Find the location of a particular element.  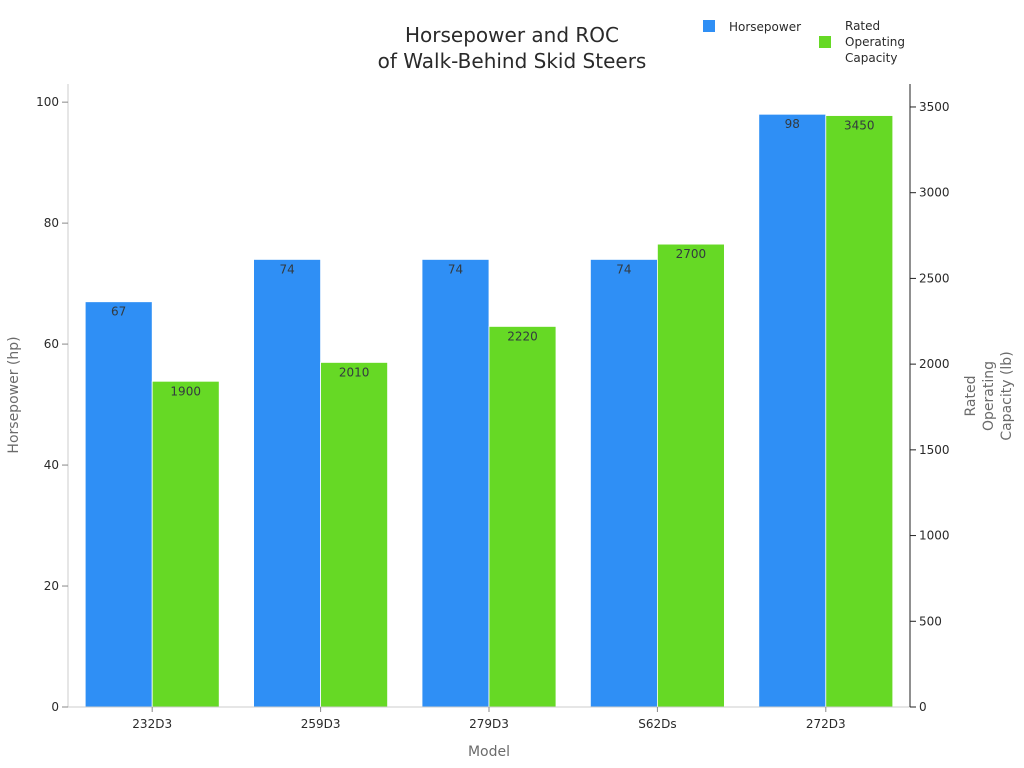

bar-value-label: 2220 is located at coordinates (522, 336).